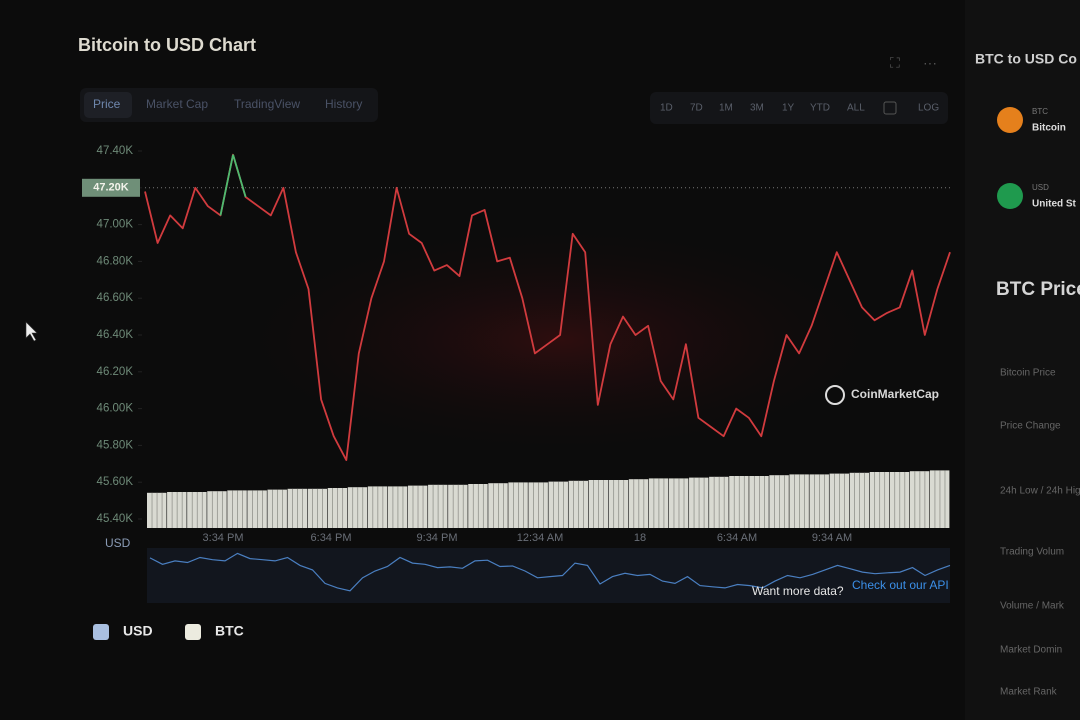 This screenshot has height=720, width=1080. I want to click on y-tick-label: 46.20K, so click(115, 372).